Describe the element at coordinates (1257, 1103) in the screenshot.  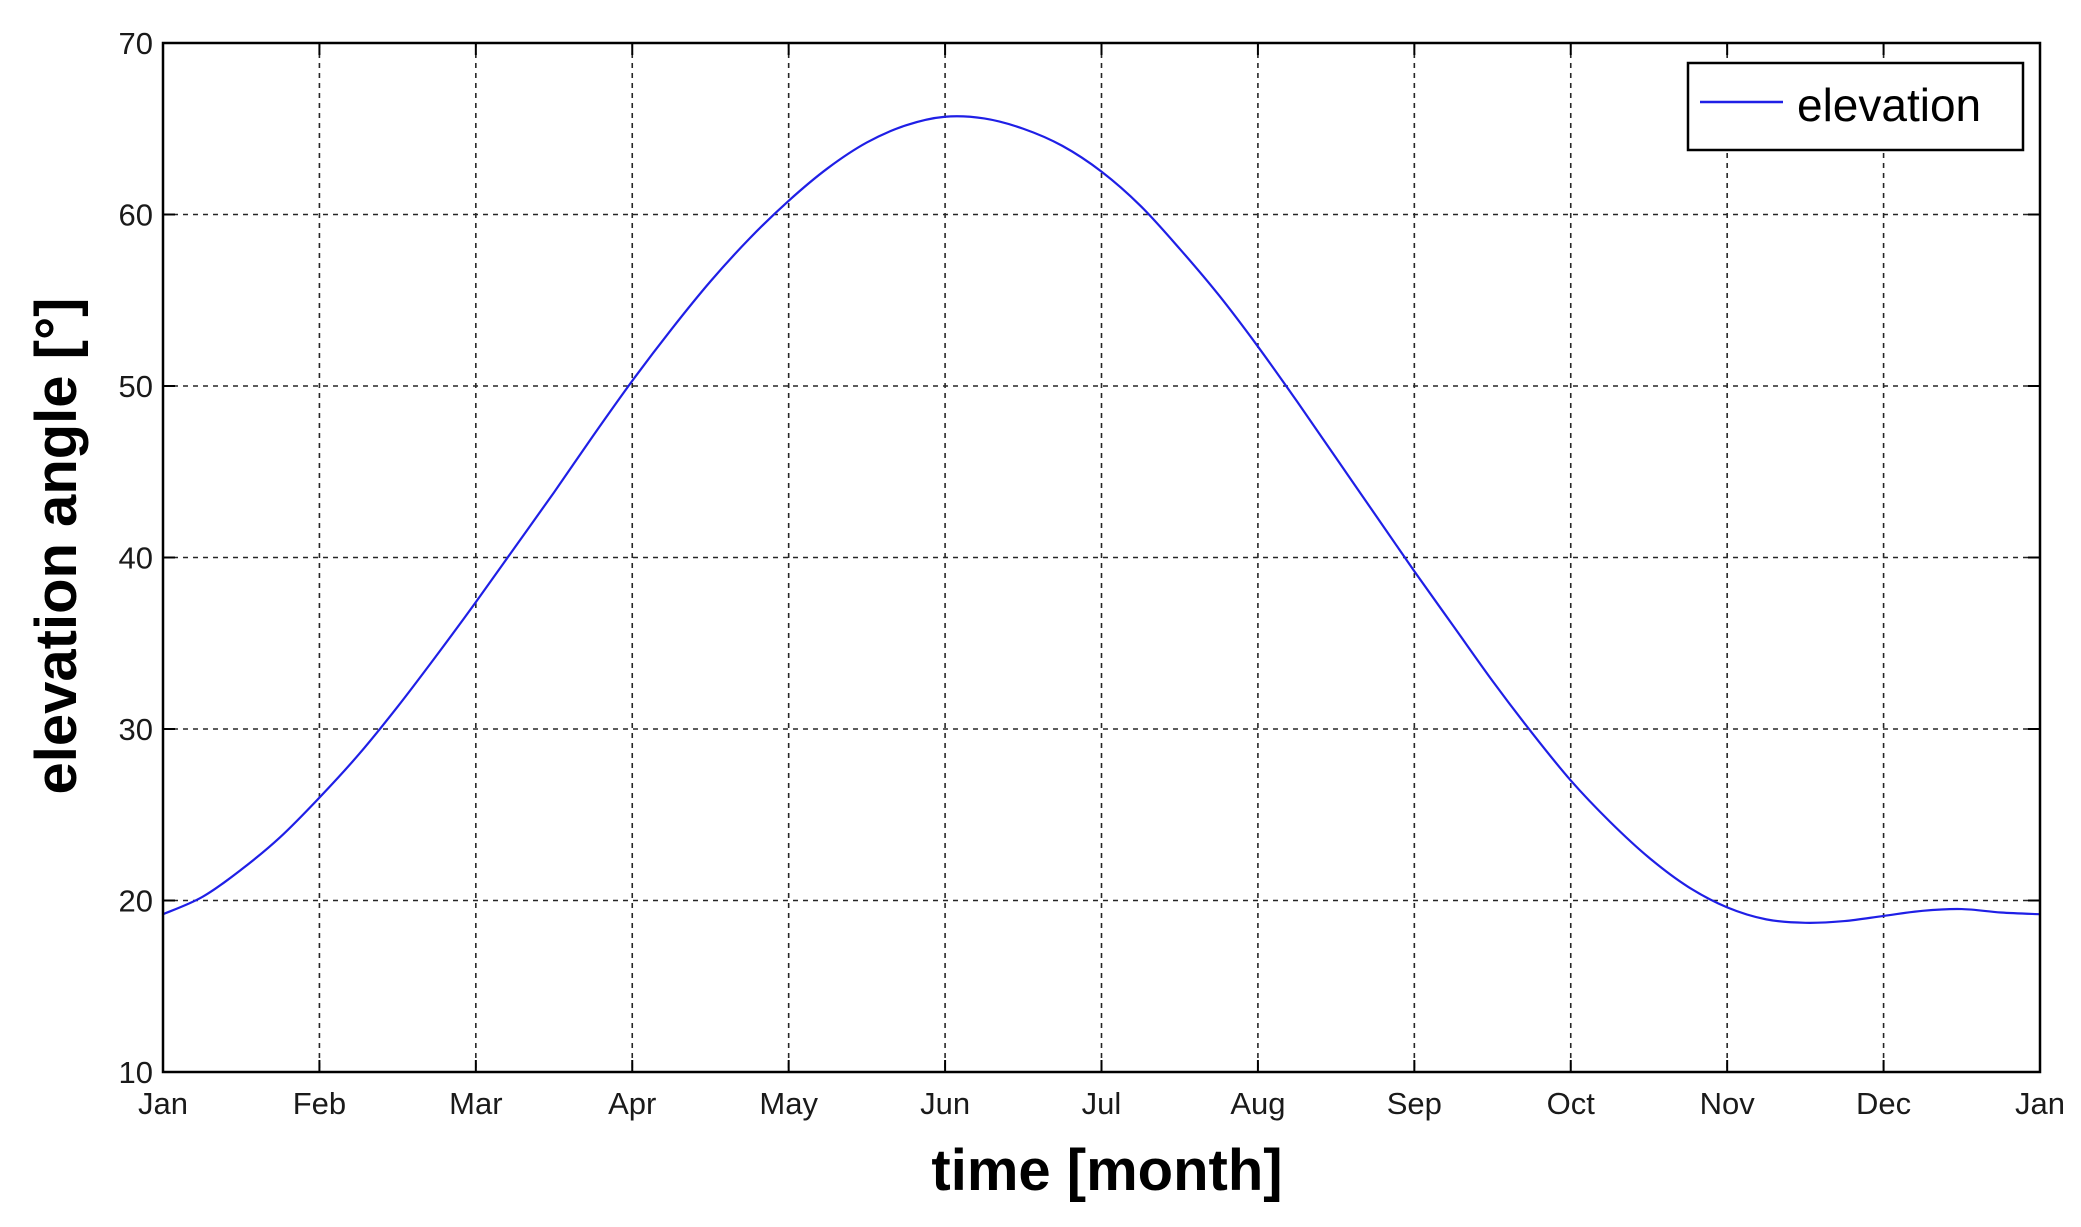
I see `x-tick-label: Aug` at that location.